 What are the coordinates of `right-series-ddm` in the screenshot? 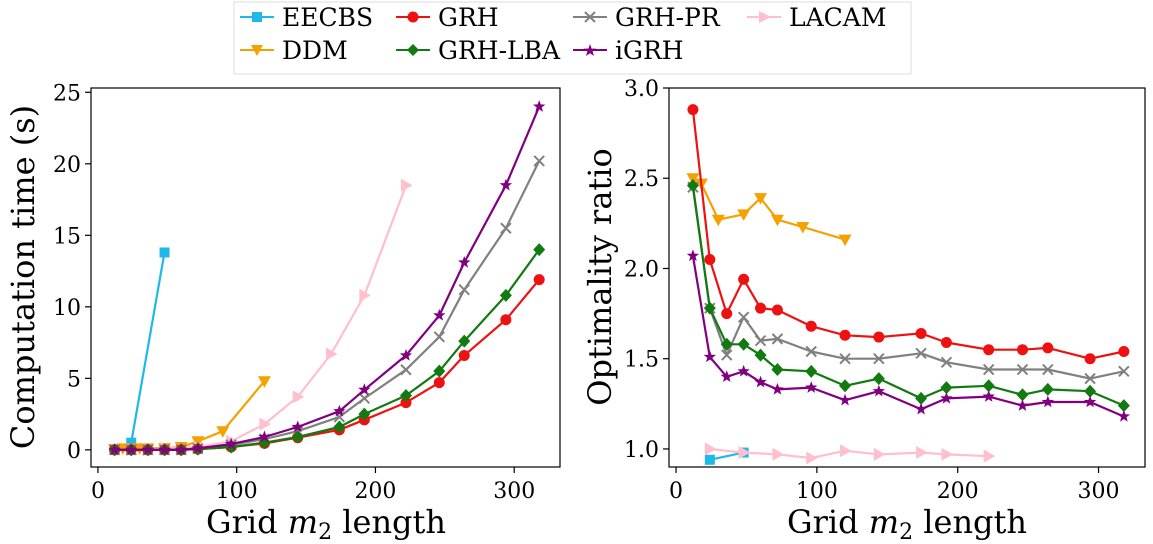 It's located at (769, 210).